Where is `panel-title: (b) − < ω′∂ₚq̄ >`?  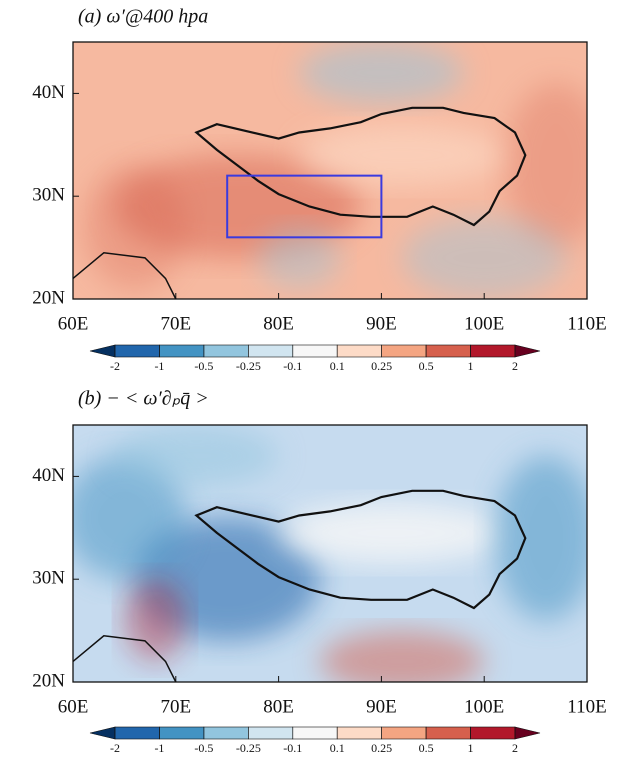 panel-title: (b) − < ω′∂ₚq̄ > is located at coordinates (143, 399).